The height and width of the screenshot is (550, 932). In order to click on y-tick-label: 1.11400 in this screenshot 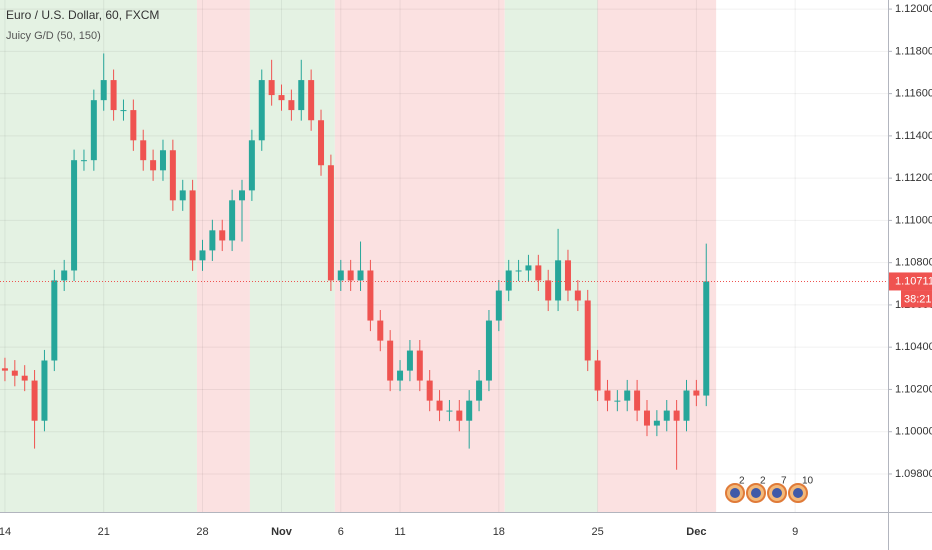, I will do `click(913, 136)`.